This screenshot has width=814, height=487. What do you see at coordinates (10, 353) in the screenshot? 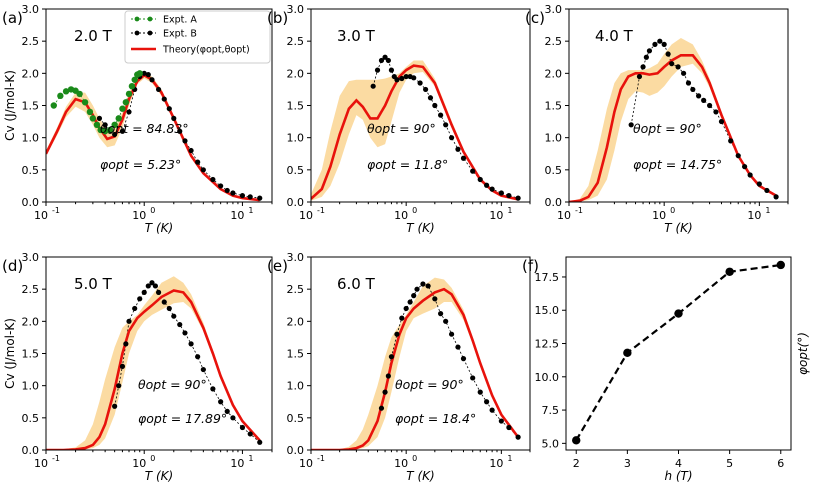
I see `y-axis-label: Cv (J/mol-K)` at bounding box center [10, 353].